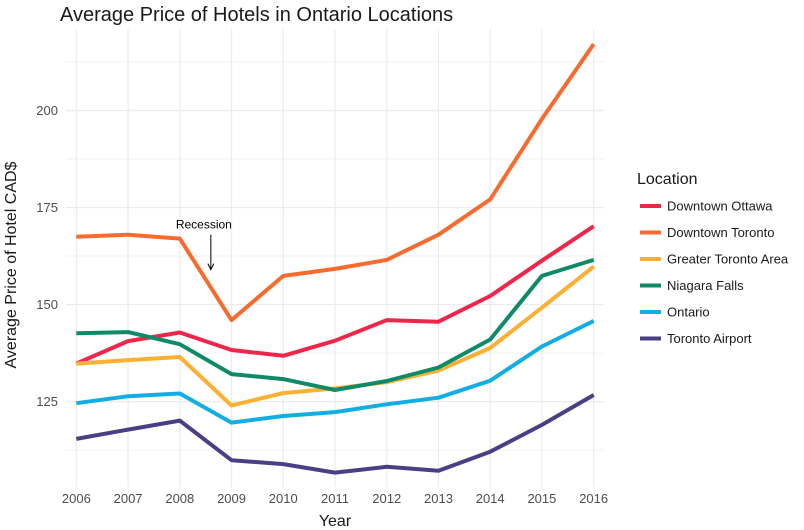  What do you see at coordinates (386, 498) in the screenshot?
I see `x-tick-label: 2012` at bounding box center [386, 498].